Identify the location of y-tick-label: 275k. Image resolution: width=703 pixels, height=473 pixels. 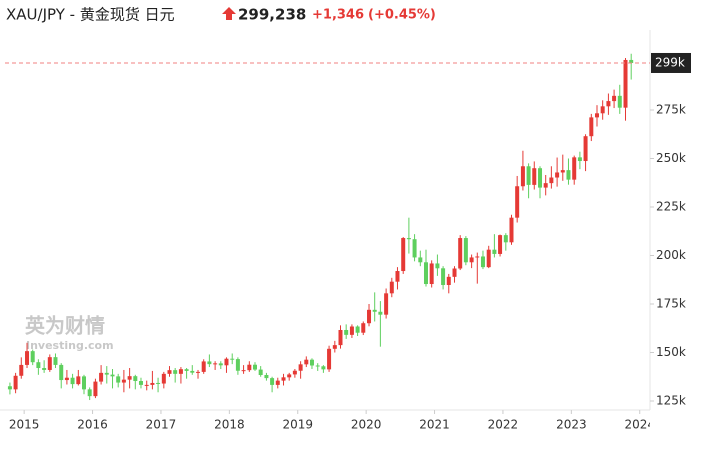
(671, 110).